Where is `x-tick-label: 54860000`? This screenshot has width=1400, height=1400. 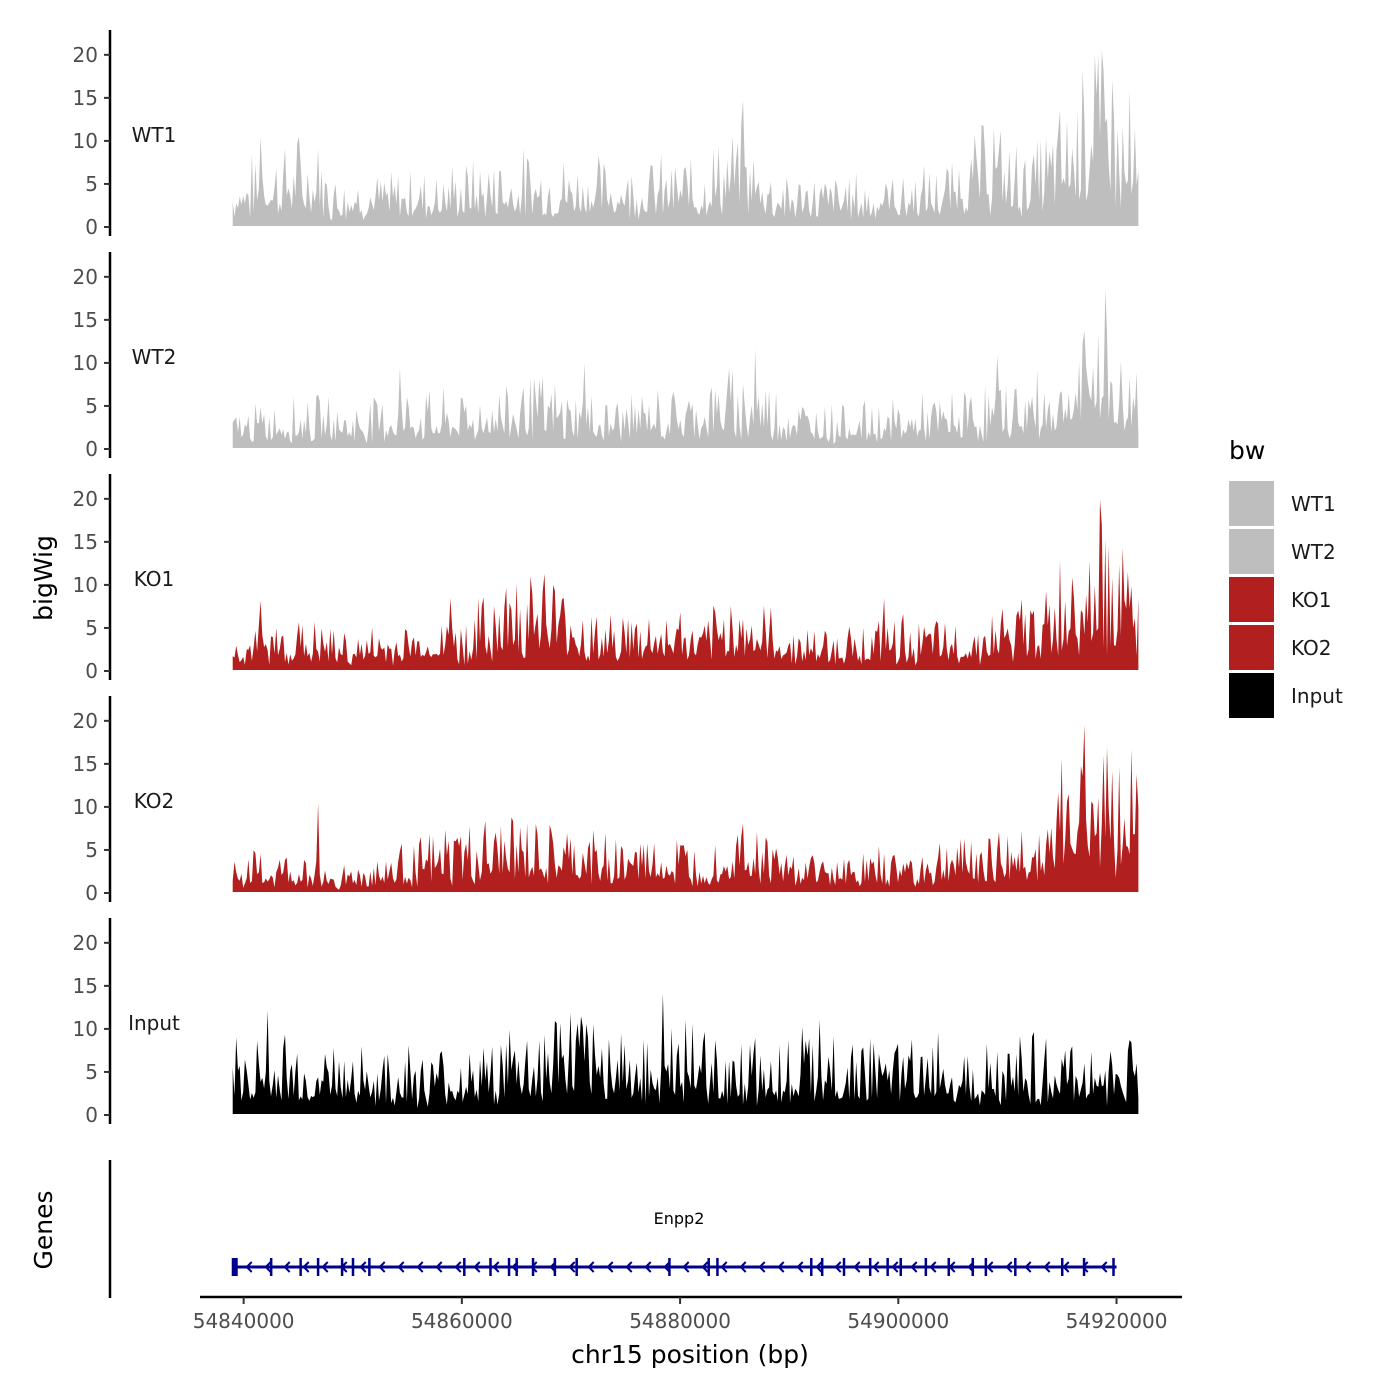 x-tick-label: 54860000 is located at coordinates (462, 1321).